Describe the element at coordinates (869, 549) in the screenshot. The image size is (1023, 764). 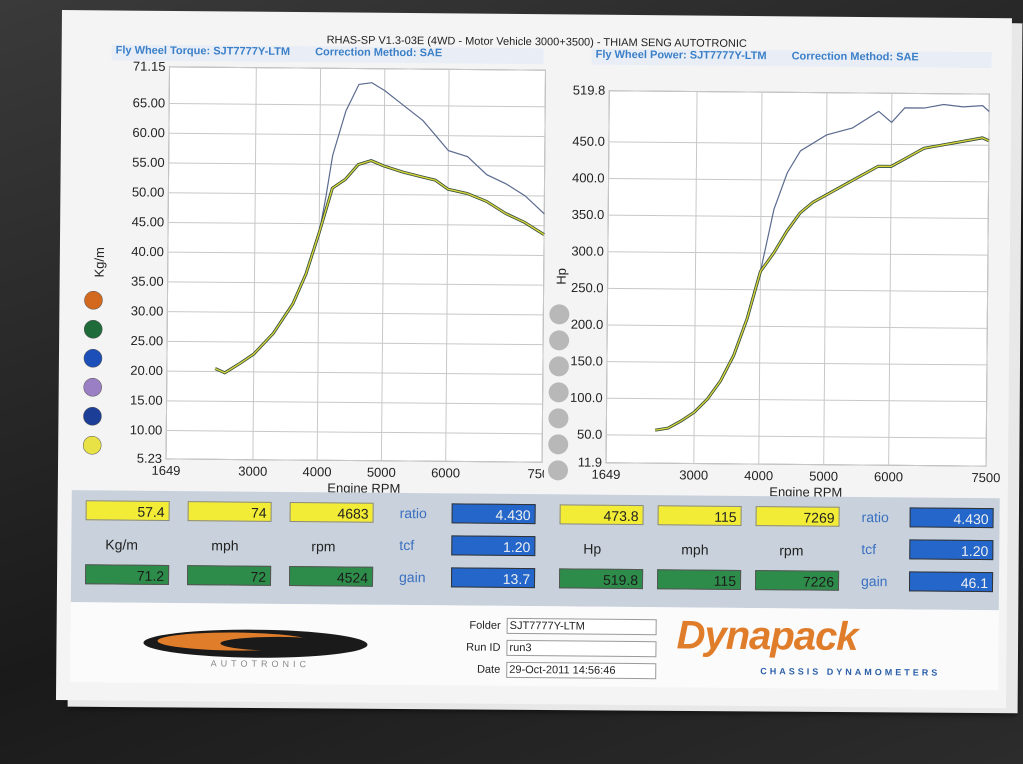
I see `tcf-label-right: tcf` at that location.